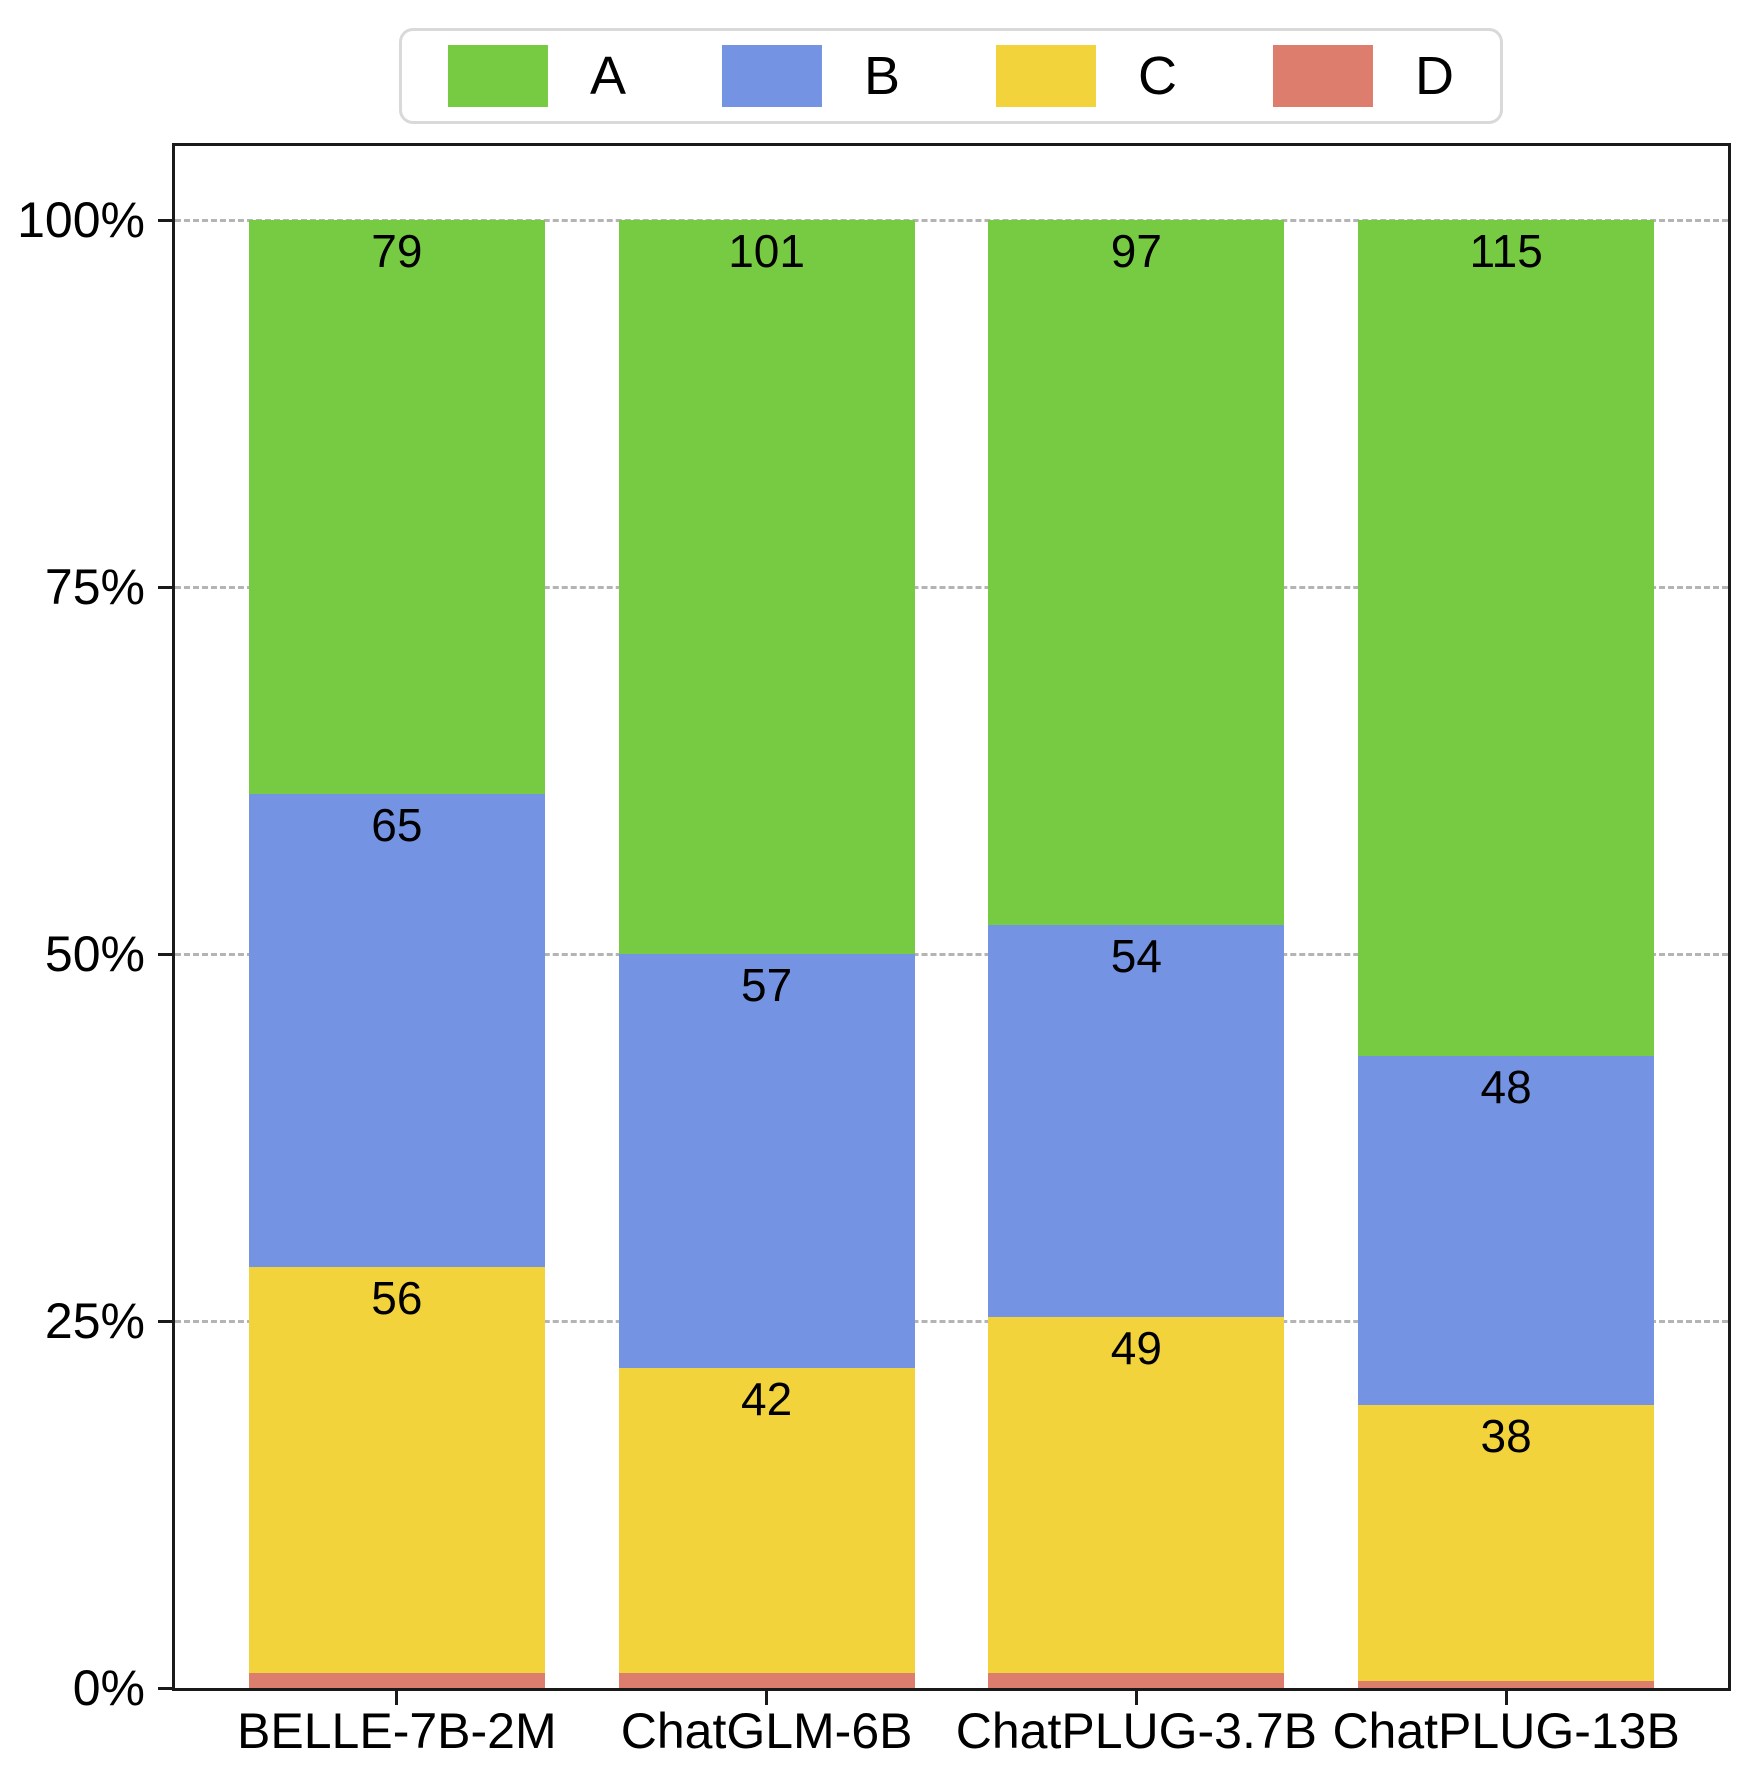 The height and width of the screenshot is (1777, 1758). What do you see at coordinates (1136, 251) in the screenshot?
I see `value-label-A-ChatPLUG-3.7B: 97` at bounding box center [1136, 251].